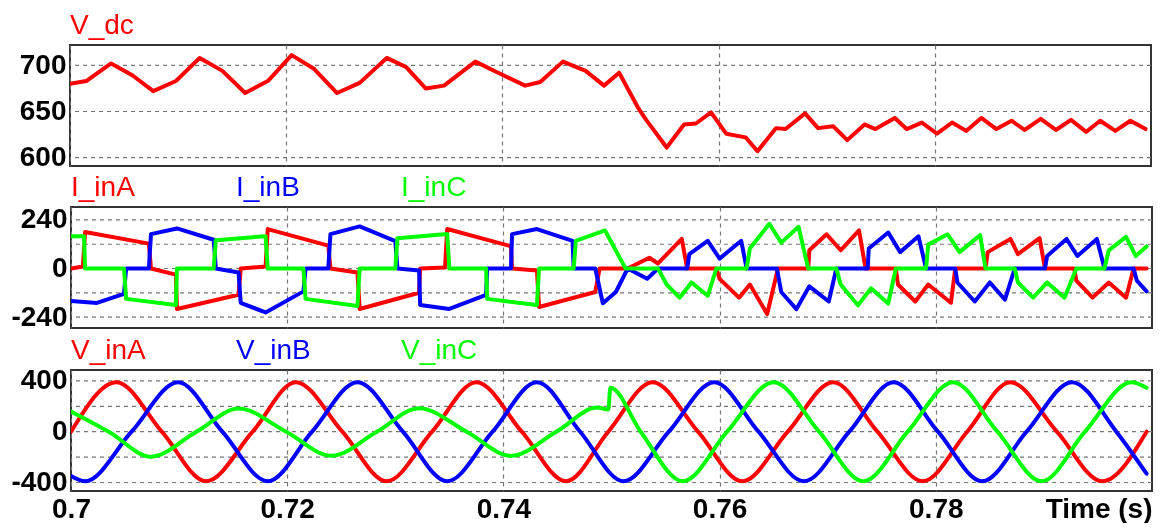 This screenshot has width=1165, height=531. I want to click on x-tick-label: 0.78, so click(936, 508).